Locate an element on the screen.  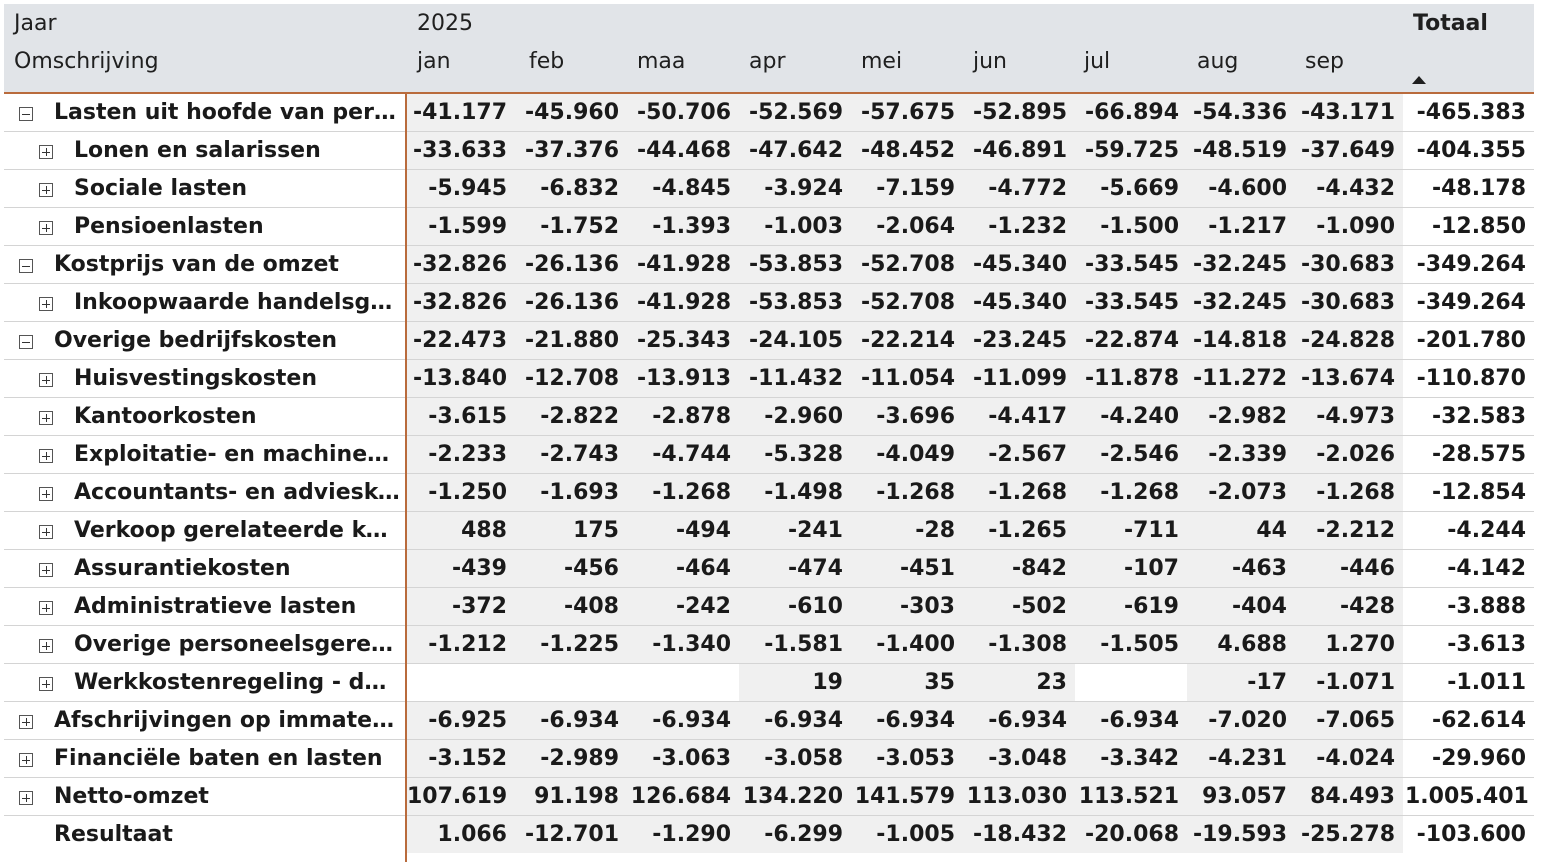
sort-ascending-icon is located at coordinates (1419, 80).